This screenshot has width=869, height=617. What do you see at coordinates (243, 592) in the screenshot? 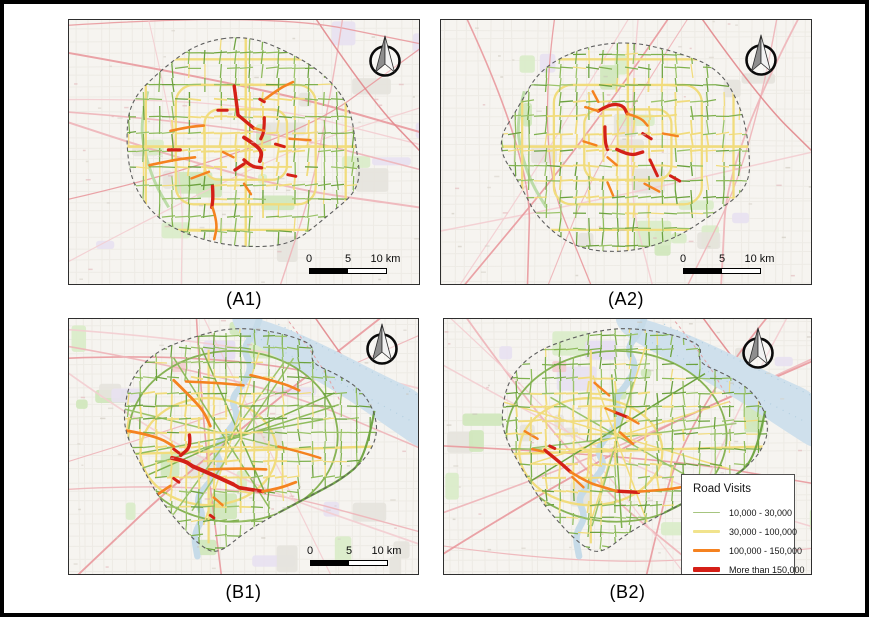
I see `panel-label-b1: (B1)` at bounding box center [243, 592].